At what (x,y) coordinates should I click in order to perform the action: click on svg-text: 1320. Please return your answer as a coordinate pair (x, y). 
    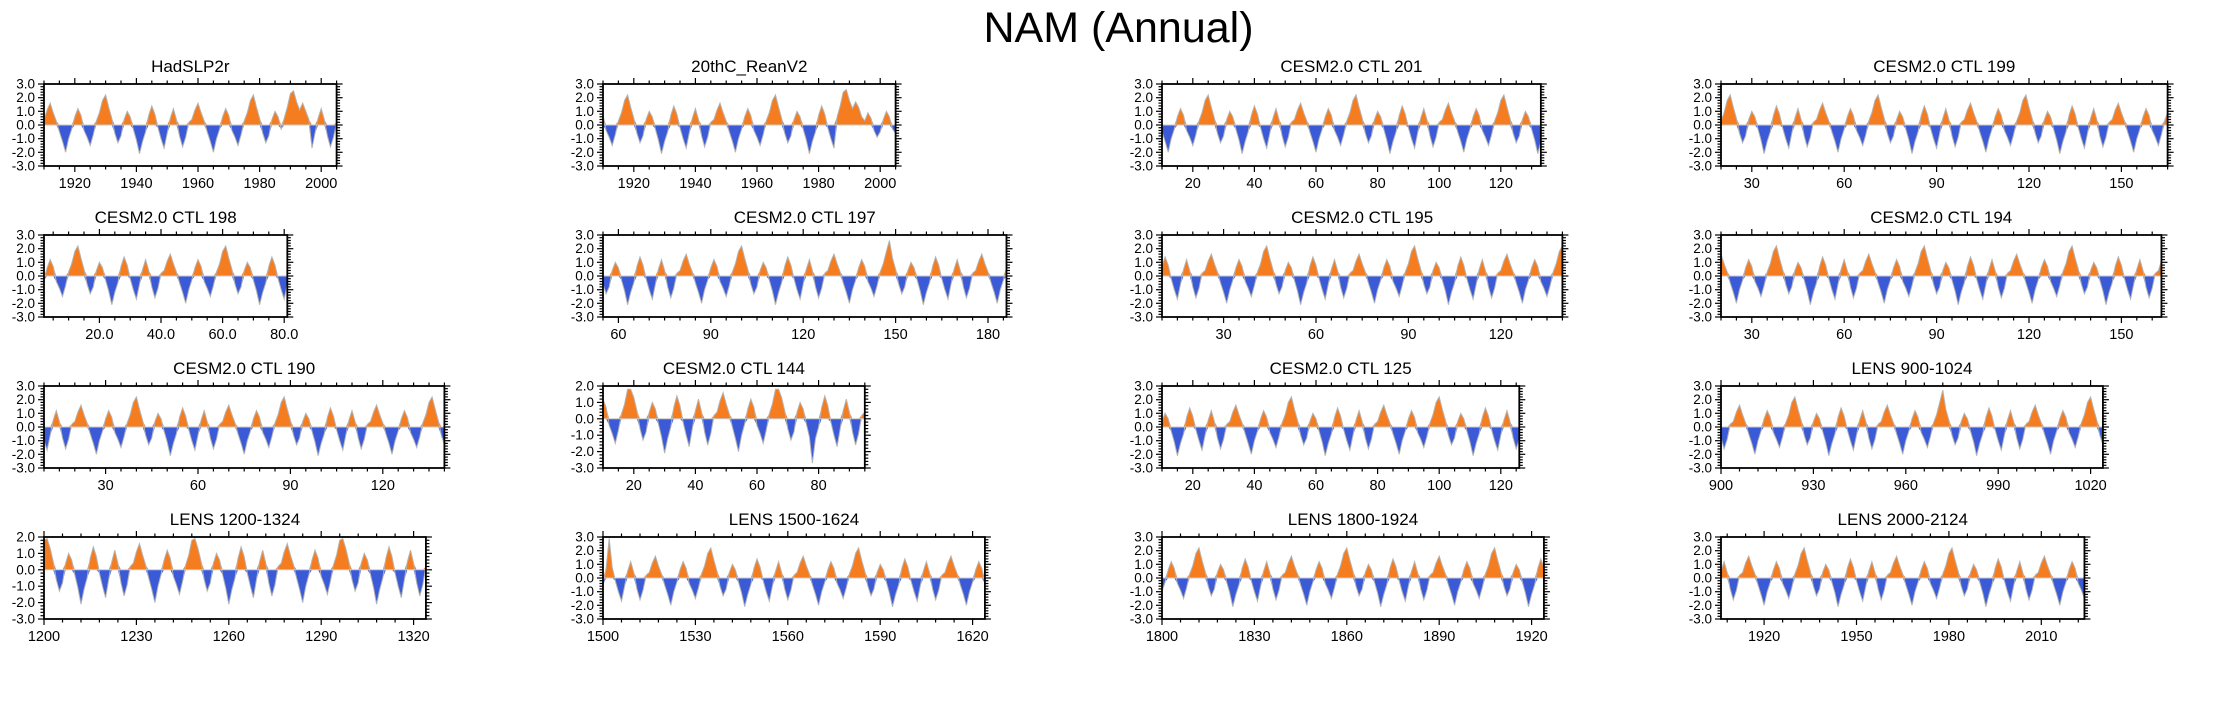
    Looking at the image, I should click on (413, 637).